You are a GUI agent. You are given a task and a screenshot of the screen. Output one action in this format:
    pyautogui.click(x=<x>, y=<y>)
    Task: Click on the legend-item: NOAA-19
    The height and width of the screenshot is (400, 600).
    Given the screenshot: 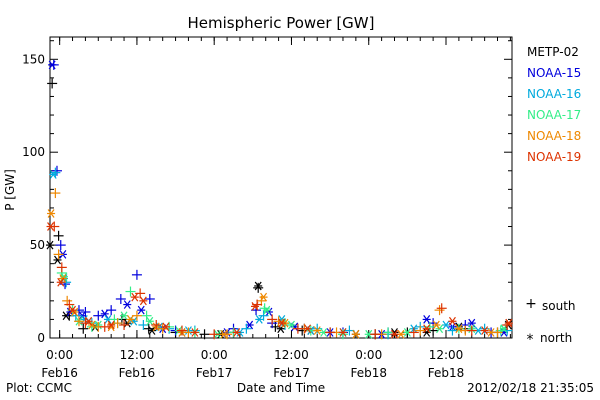 What is the action you would take?
    pyautogui.click(x=554, y=157)
    